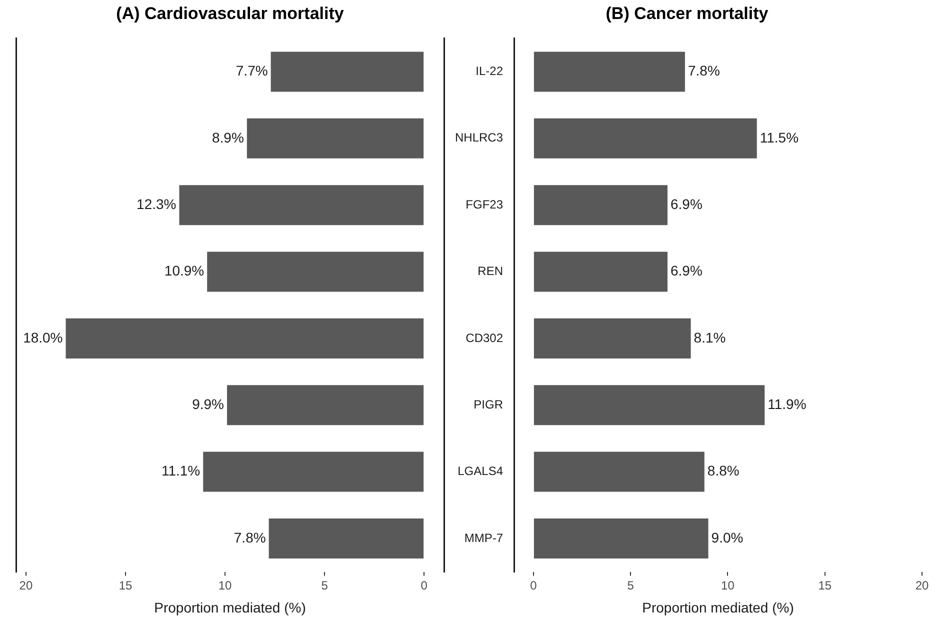 The width and height of the screenshot is (936, 625). I want to click on chart-title: (B) Cancer mortality, so click(687, 13).